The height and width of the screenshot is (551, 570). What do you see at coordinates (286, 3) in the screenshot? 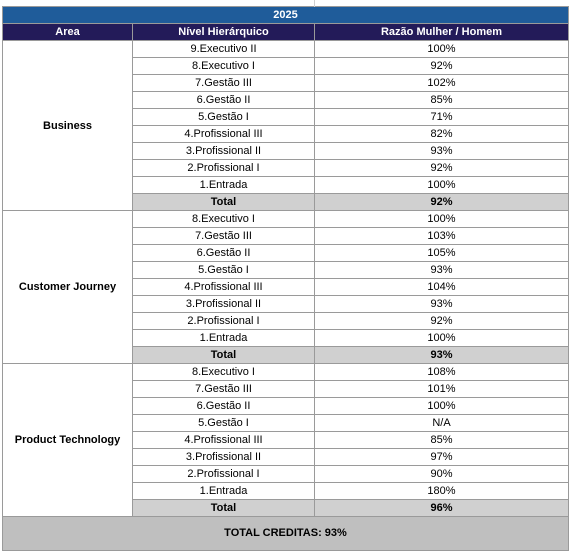
I see `top-spacer-row` at bounding box center [286, 3].